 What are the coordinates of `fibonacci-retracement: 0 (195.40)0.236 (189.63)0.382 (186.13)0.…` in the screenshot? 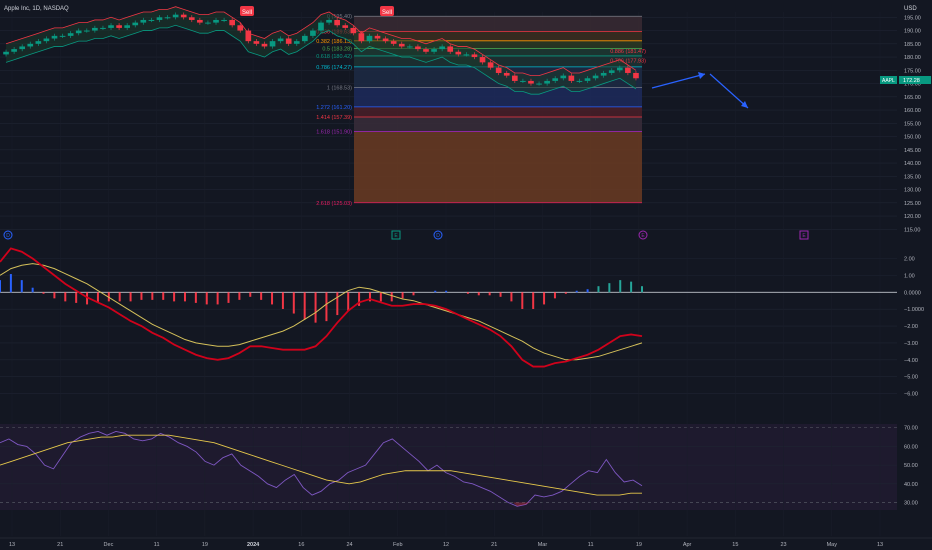 It's located at (481, 110).